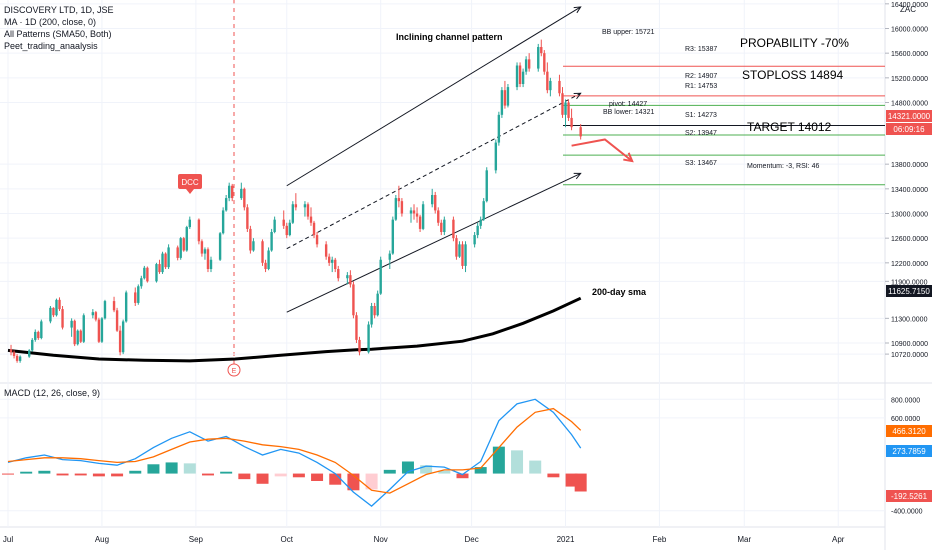  Describe the element at coordinates (433, 96) in the screenshot. I see `channel-upper-line` at that location.